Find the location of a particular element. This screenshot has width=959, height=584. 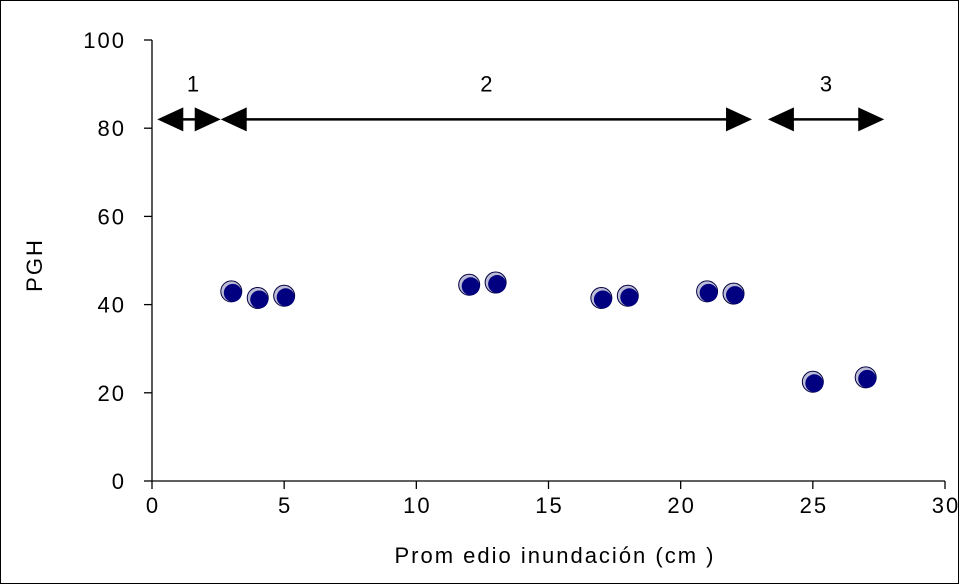

y-tick-label: 20 is located at coordinates (112, 393).